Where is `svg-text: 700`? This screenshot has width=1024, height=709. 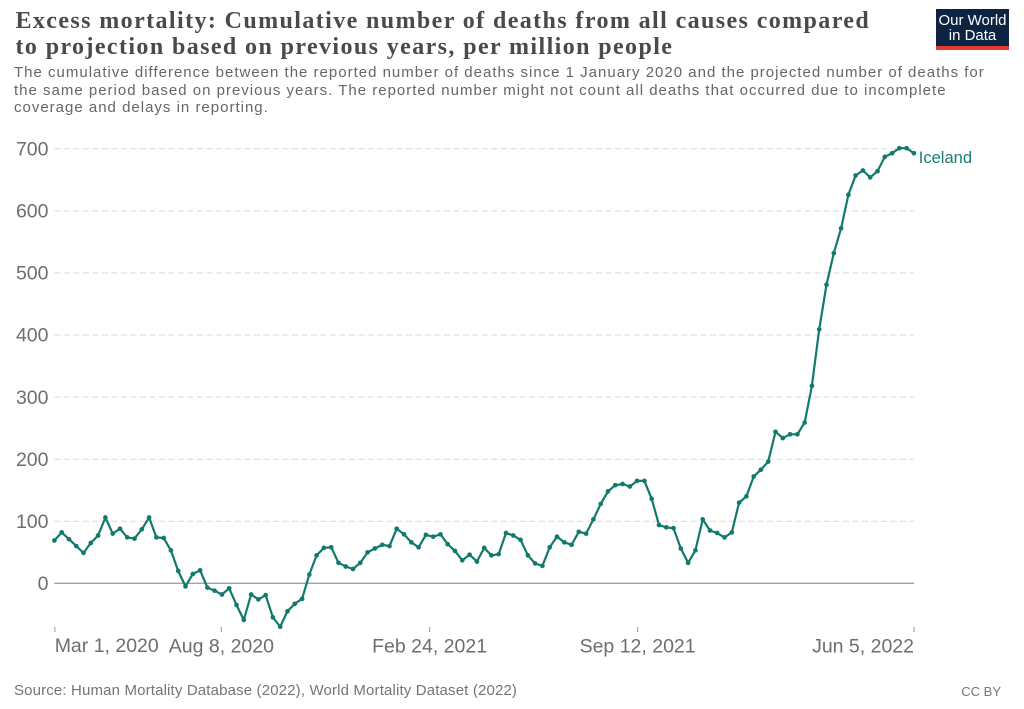 svg-text: 700 is located at coordinates (32, 150).